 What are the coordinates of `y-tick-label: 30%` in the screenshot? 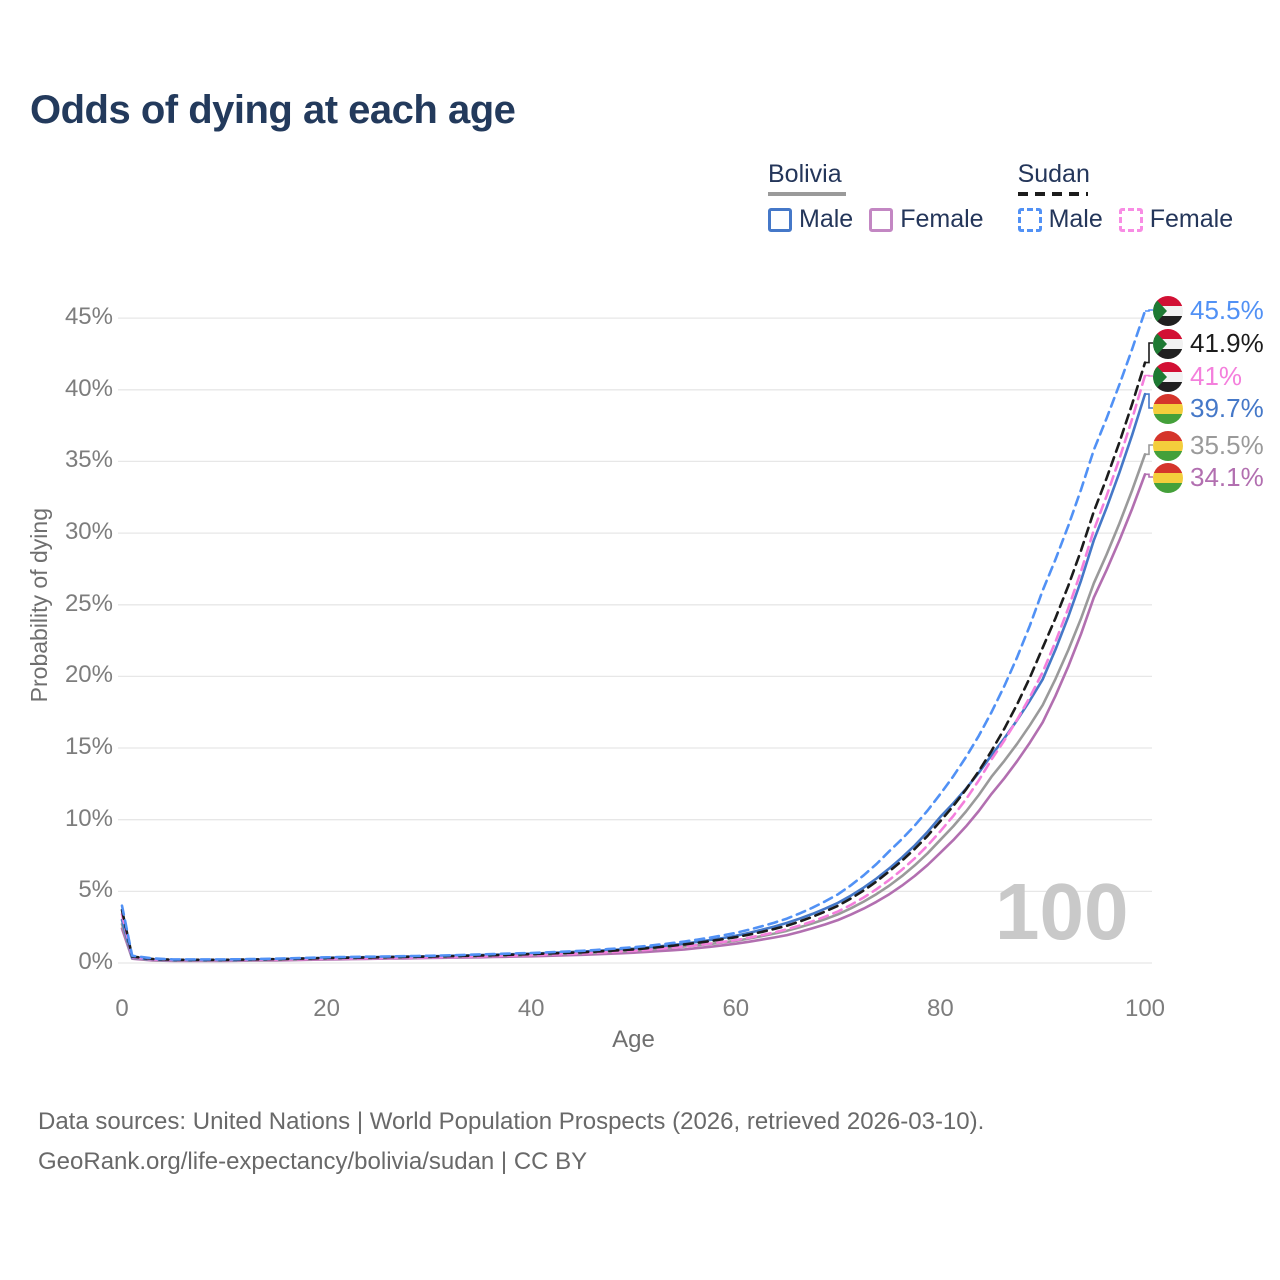 It's located at (88, 532).